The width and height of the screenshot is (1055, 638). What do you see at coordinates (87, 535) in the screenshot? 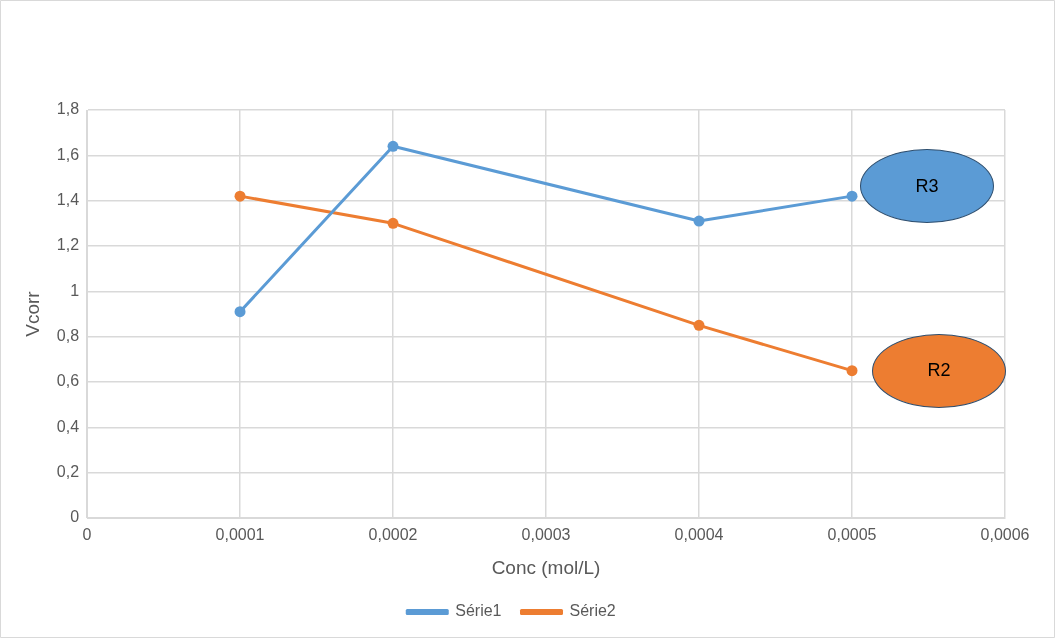
I see `x-tick-label: 0` at bounding box center [87, 535].